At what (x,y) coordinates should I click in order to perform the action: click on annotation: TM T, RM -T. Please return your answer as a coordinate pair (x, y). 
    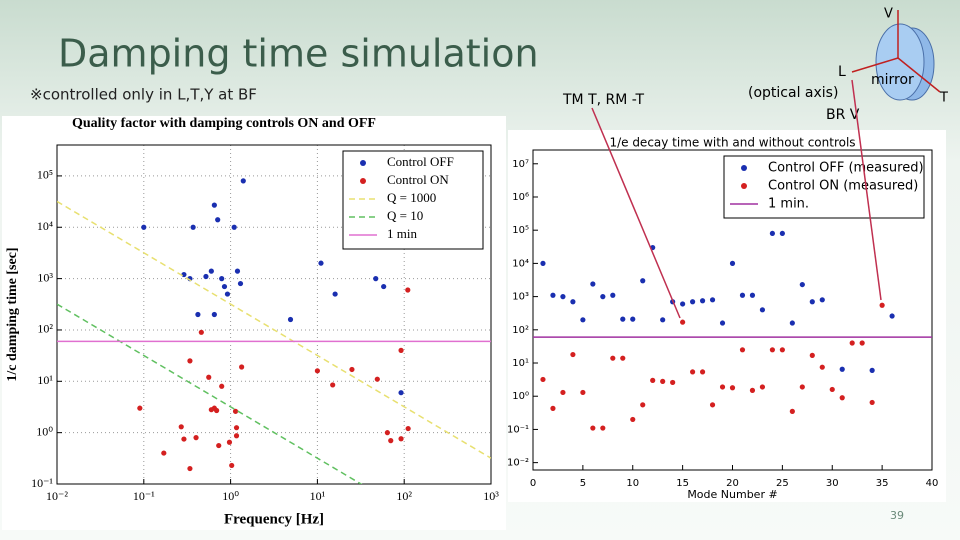
    Looking at the image, I should click on (603, 100).